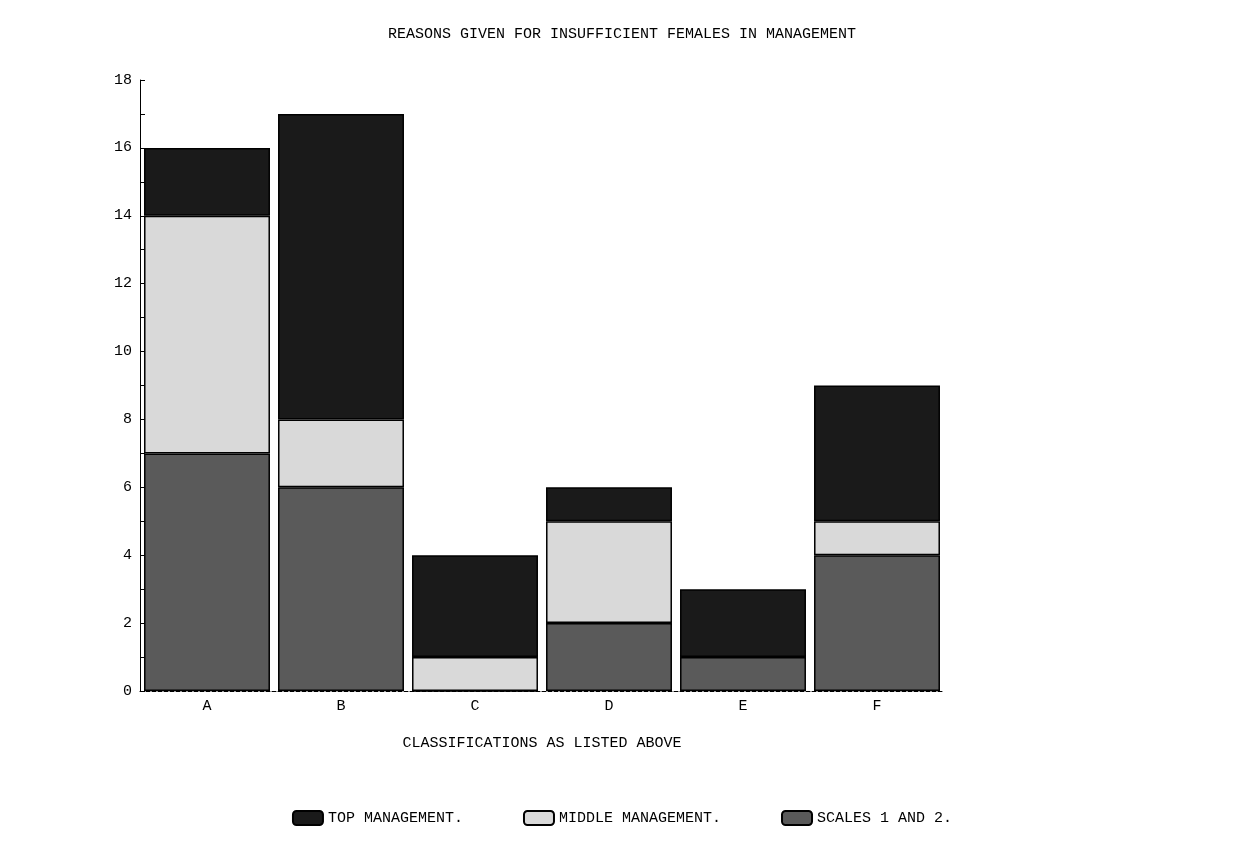  What do you see at coordinates (127, 691) in the screenshot?
I see `y-tick-label: 0` at bounding box center [127, 691].